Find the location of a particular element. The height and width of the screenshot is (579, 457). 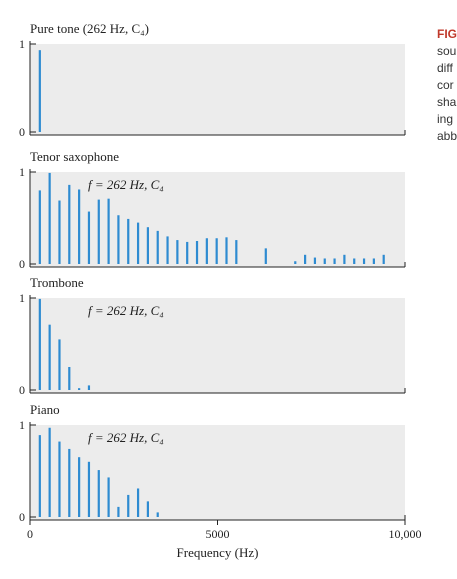

caption-fragment: diff is located at coordinates (445, 68).